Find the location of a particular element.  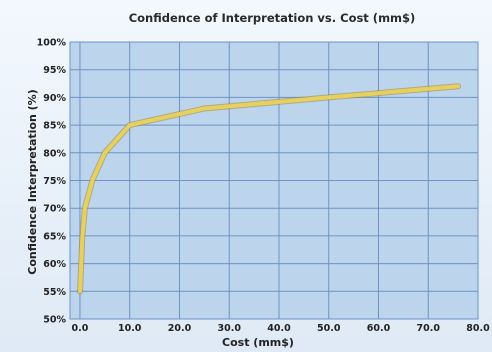

x-tick-label: 20.0 is located at coordinates (180, 328).